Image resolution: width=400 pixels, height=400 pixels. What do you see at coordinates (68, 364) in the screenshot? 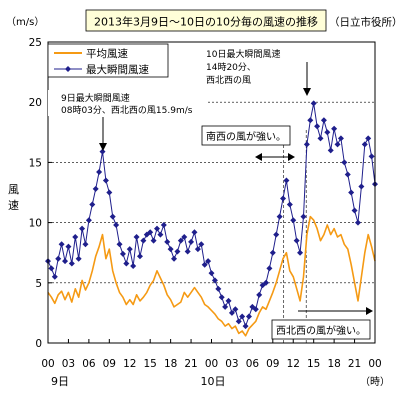
I see `x-tick-label-1: 03` at bounding box center [68, 364].